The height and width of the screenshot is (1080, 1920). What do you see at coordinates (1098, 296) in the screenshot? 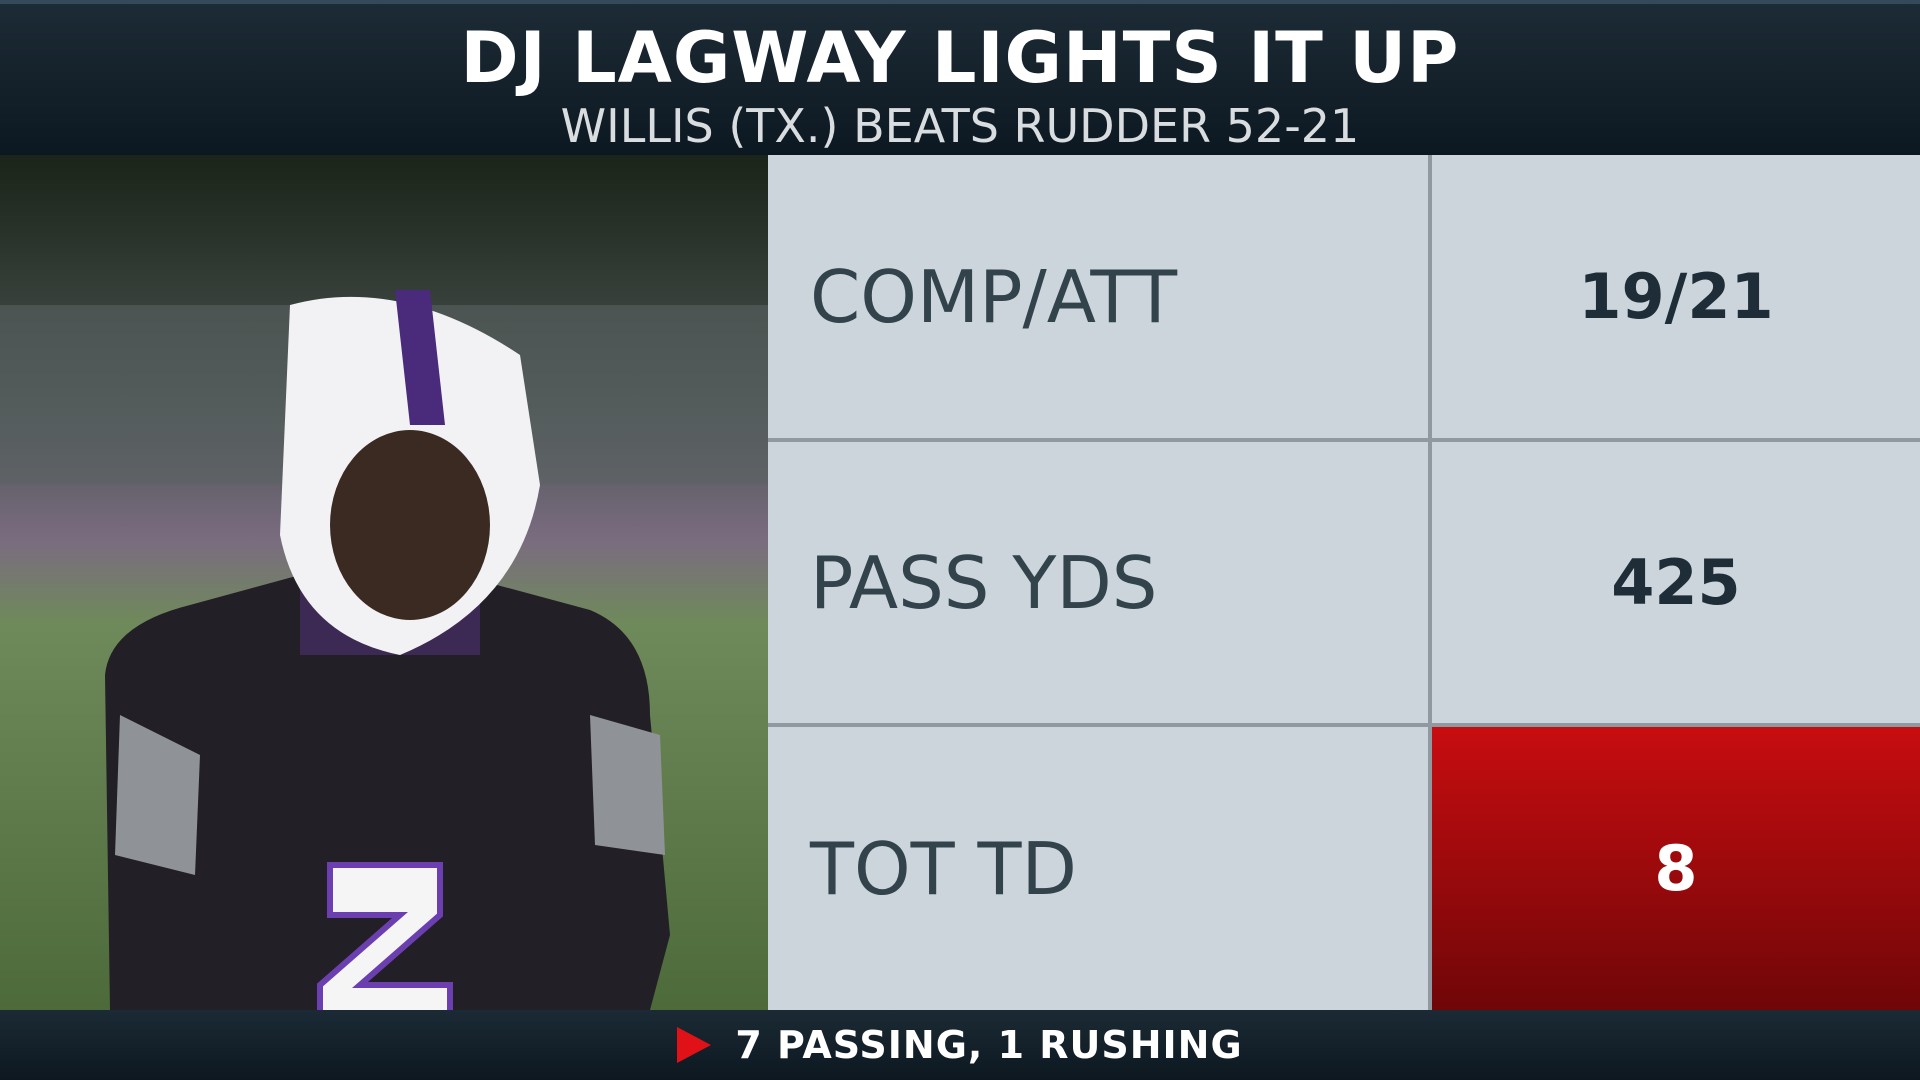
I see `stat-label: COMP/ATT` at bounding box center [1098, 296].